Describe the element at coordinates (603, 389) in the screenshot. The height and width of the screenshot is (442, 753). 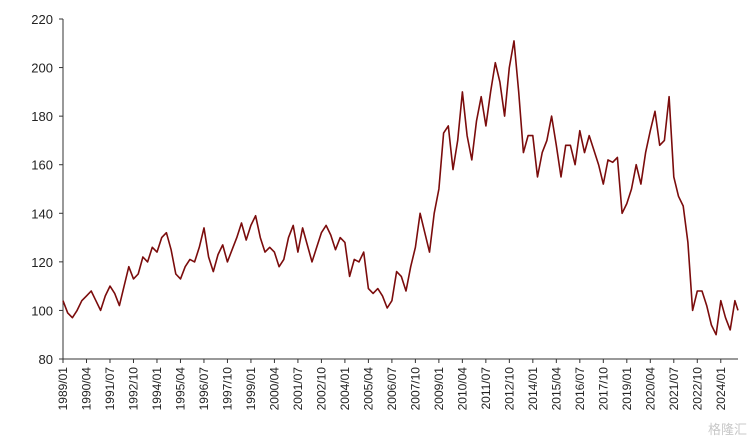
I see `x-tick-label: 2017/10` at that location.